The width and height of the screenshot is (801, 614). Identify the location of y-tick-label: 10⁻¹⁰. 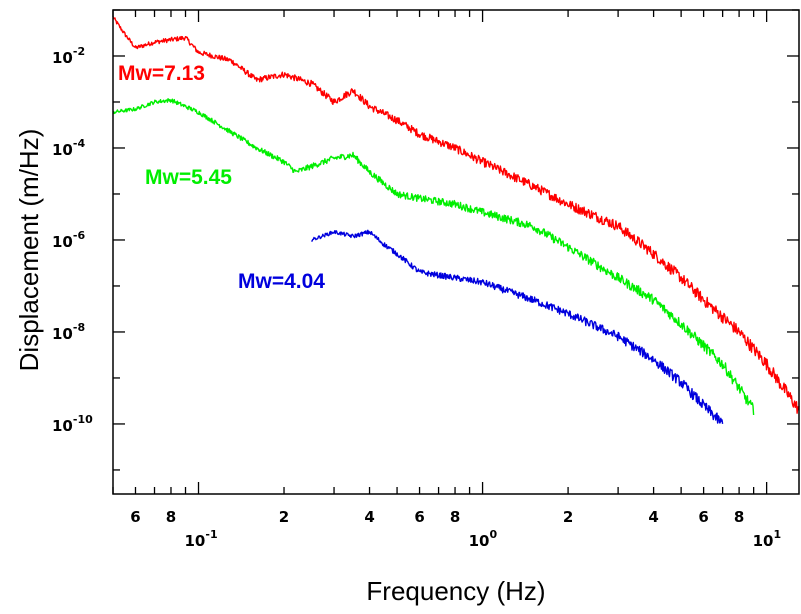
(72, 424).